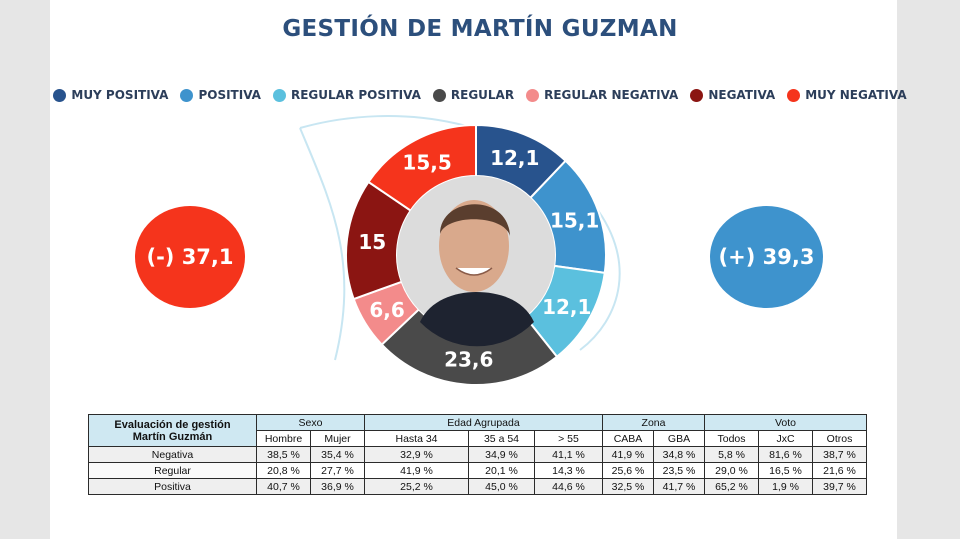  What do you see at coordinates (501, 438) in the screenshot?
I see `column-header: 35 a 54` at bounding box center [501, 438].